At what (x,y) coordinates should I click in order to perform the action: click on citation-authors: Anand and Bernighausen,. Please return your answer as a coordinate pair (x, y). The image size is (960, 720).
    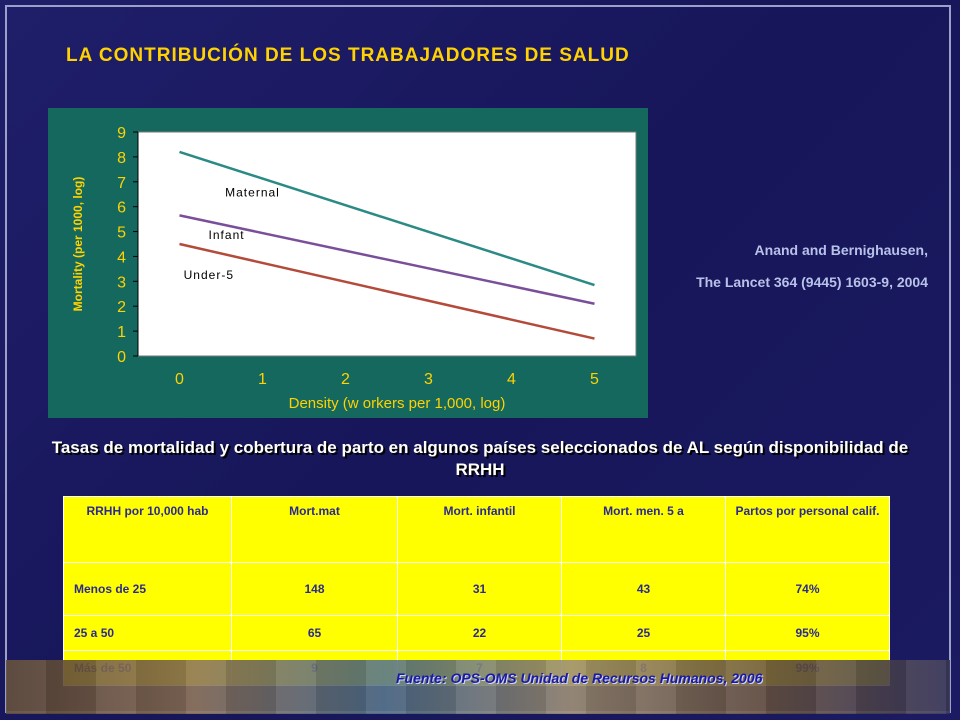
    Looking at the image, I should click on (841, 250).